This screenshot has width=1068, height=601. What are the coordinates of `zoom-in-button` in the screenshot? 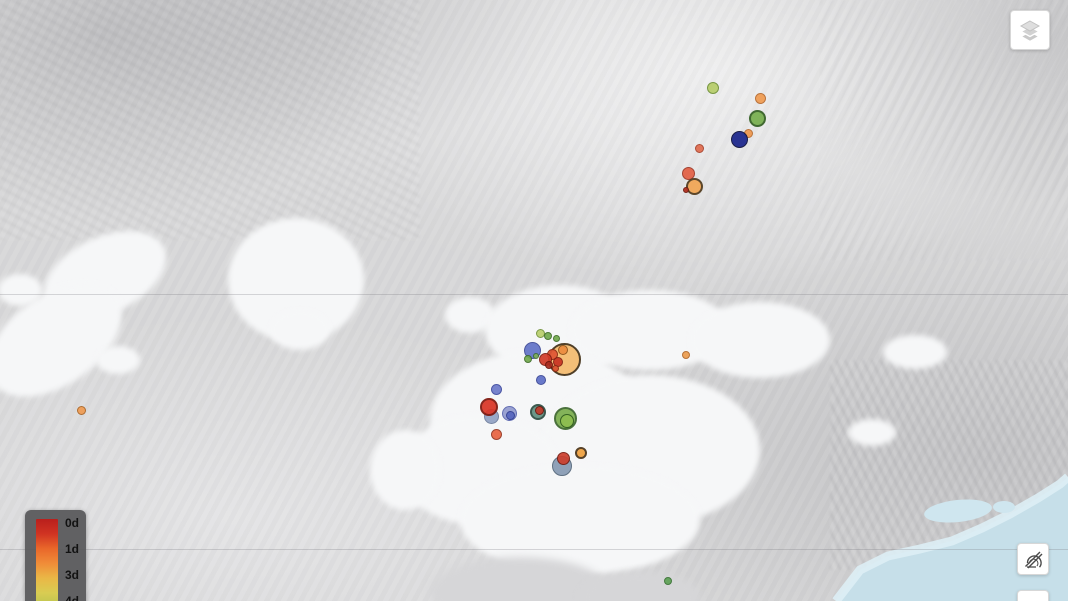 It's located at (1033, 595).